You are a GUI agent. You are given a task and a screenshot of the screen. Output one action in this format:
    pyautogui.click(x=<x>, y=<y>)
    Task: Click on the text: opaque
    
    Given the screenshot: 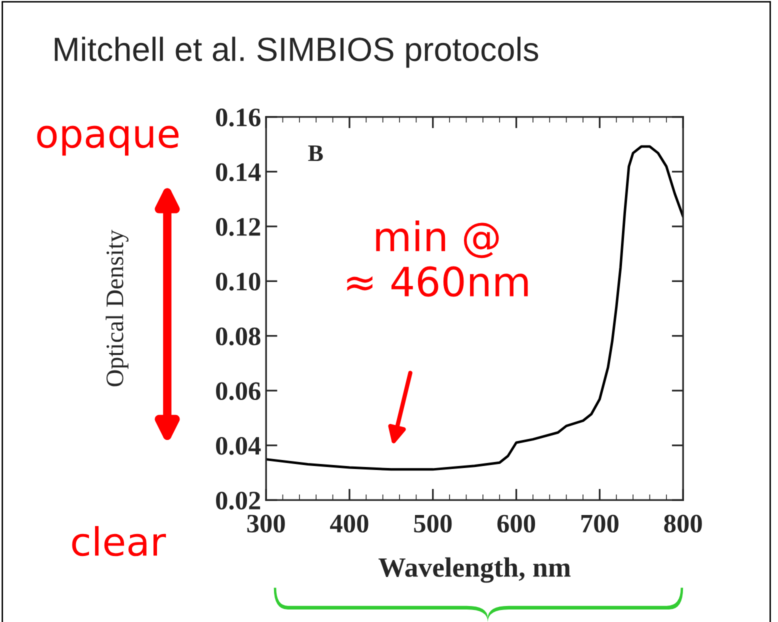 What is the action you would take?
    pyautogui.click(x=108, y=141)
    